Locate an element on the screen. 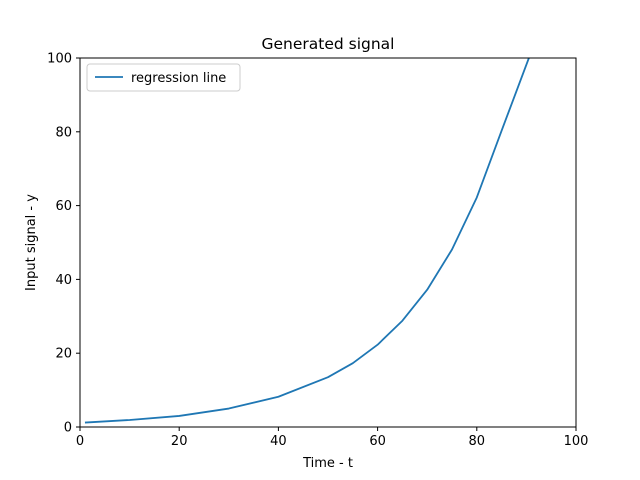 This screenshot has height=480, width=640. y-tick-label: 100 is located at coordinates (59, 59).